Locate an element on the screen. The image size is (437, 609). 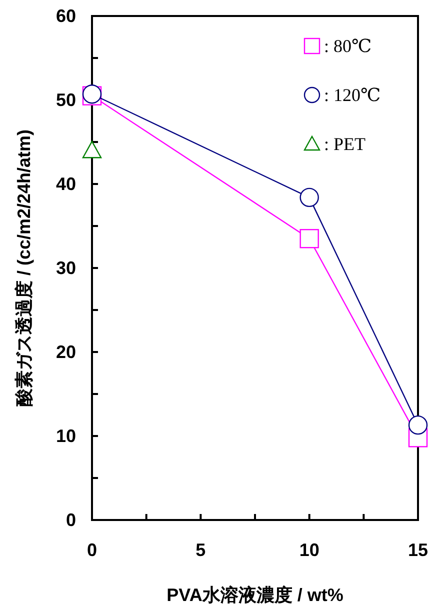
y-tick-label: 10 is located at coordinates (66, 436).